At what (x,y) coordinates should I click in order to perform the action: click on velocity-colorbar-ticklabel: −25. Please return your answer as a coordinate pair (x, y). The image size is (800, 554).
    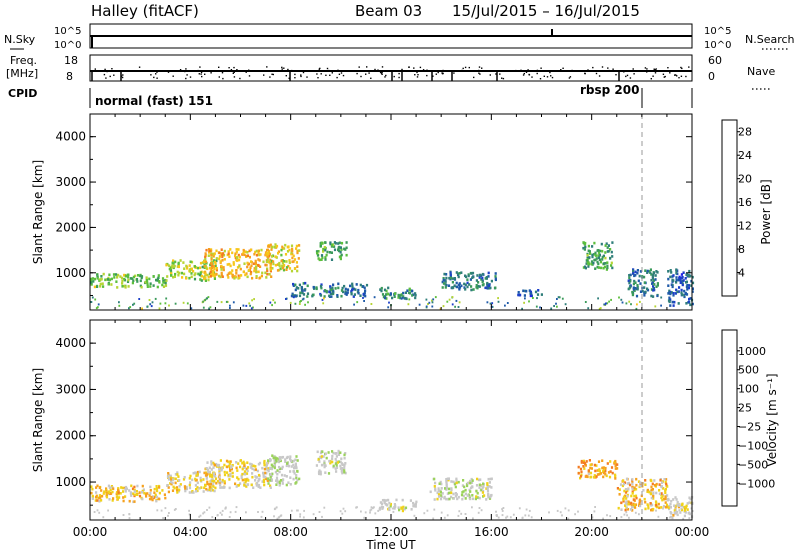
    Looking at the image, I should click on (749, 427).